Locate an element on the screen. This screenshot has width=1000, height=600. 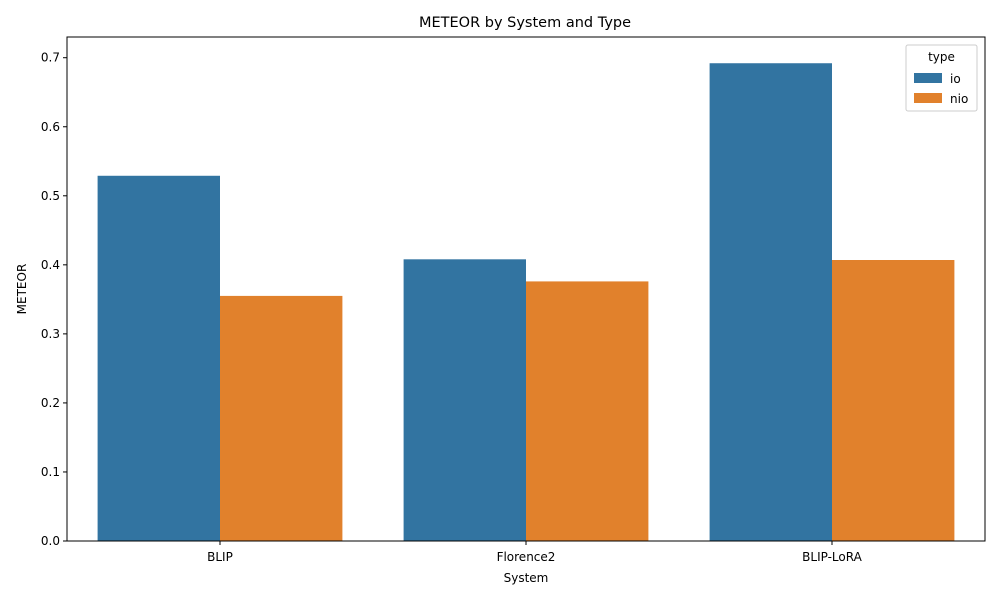
y-tick-label: 0.1 is located at coordinates (50, 472).